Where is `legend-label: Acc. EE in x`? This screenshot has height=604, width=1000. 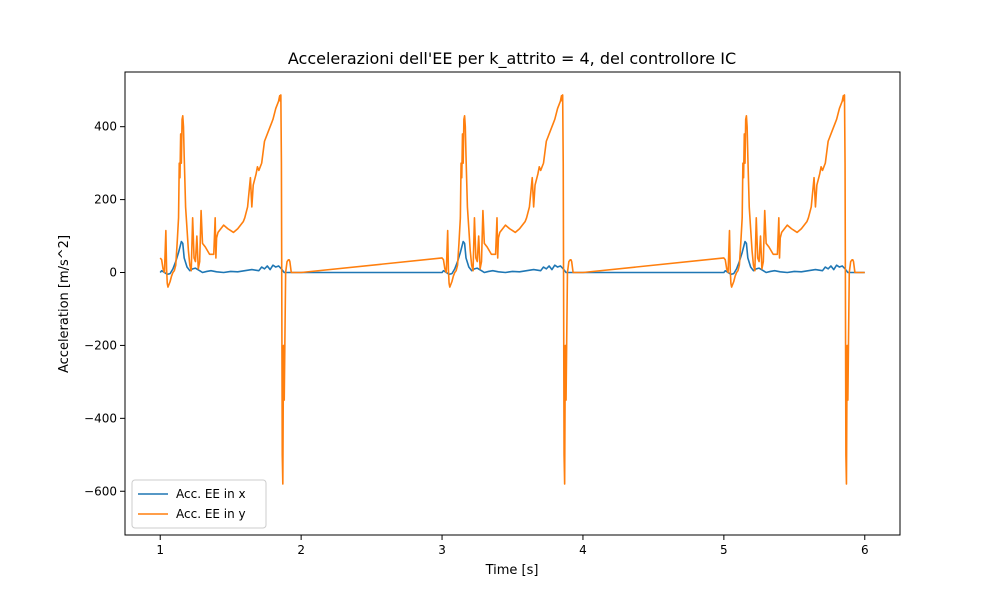
legend-label: Acc. EE in x is located at coordinates (211, 494).